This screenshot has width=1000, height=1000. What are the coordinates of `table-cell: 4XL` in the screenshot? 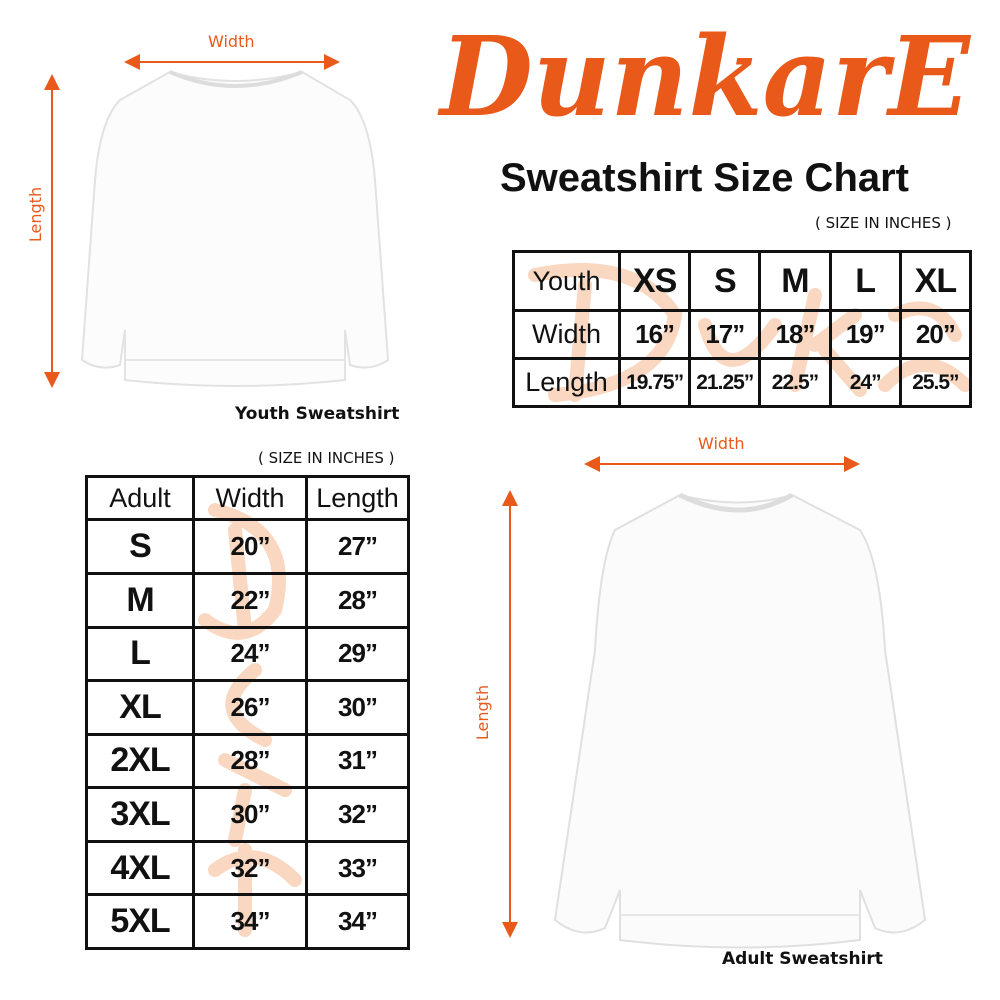 It's located at (140, 868).